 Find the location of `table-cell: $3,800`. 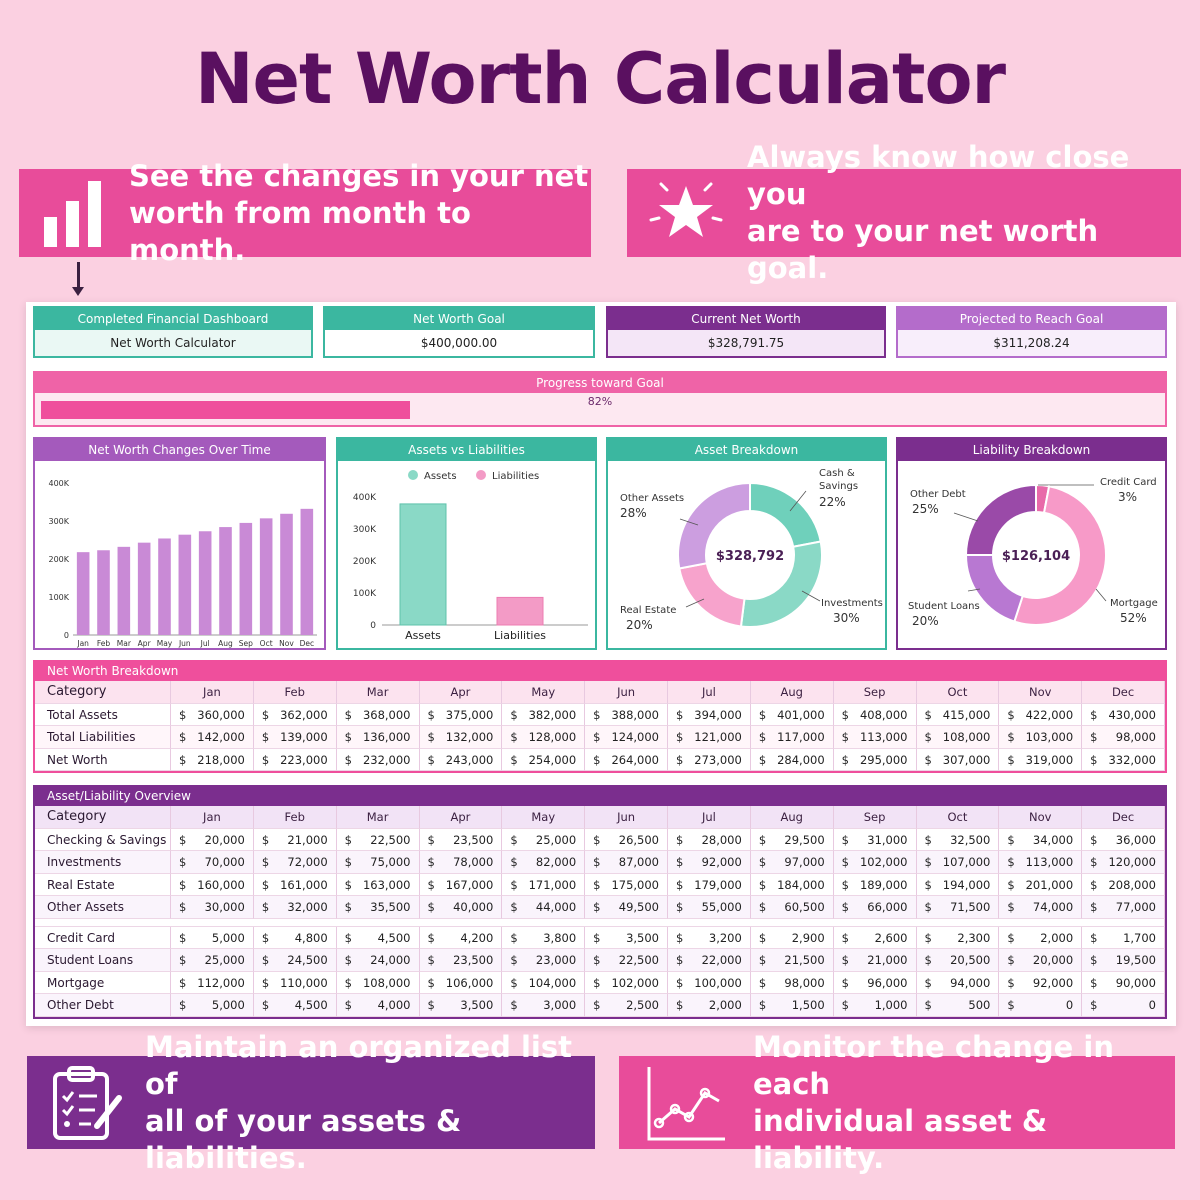

table-cell: $3,800 is located at coordinates (544, 937).